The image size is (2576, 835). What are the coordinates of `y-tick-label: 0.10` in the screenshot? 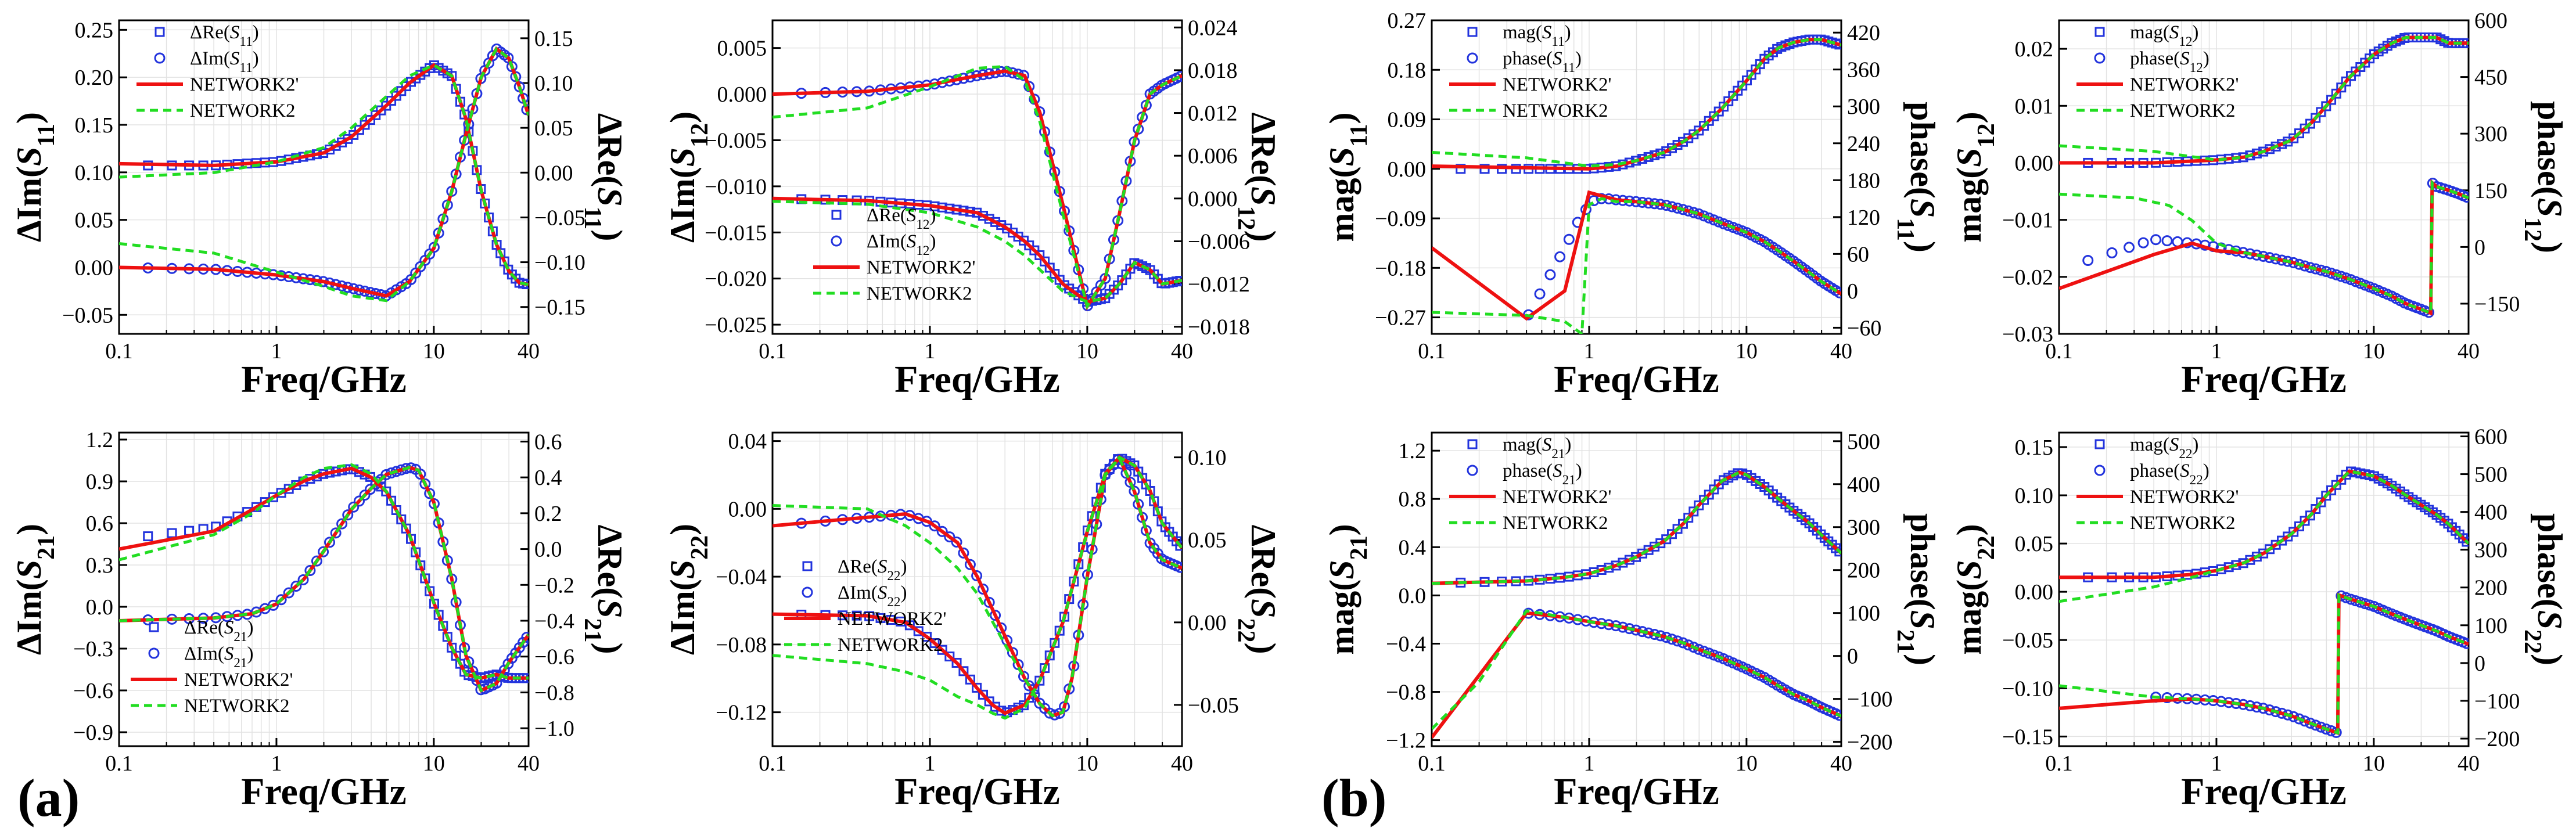 It's located at (95, 173).